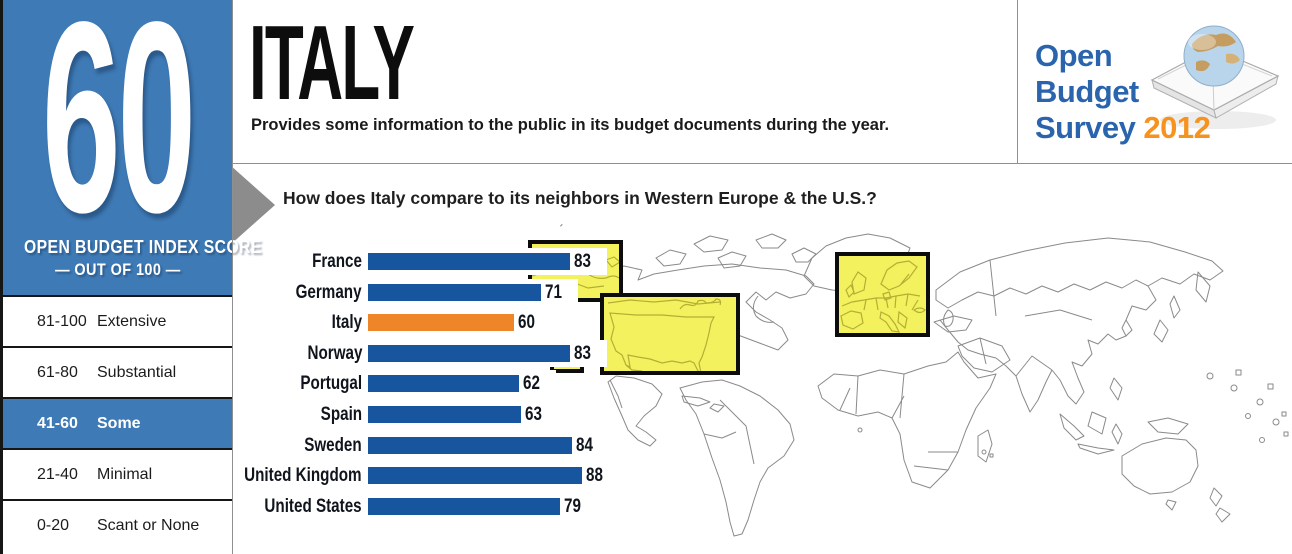 The width and height of the screenshot is (1292, 554). Describe the element at coordinates (1215, 77) in the screenshot. I see `globe-book-icon` at that location.